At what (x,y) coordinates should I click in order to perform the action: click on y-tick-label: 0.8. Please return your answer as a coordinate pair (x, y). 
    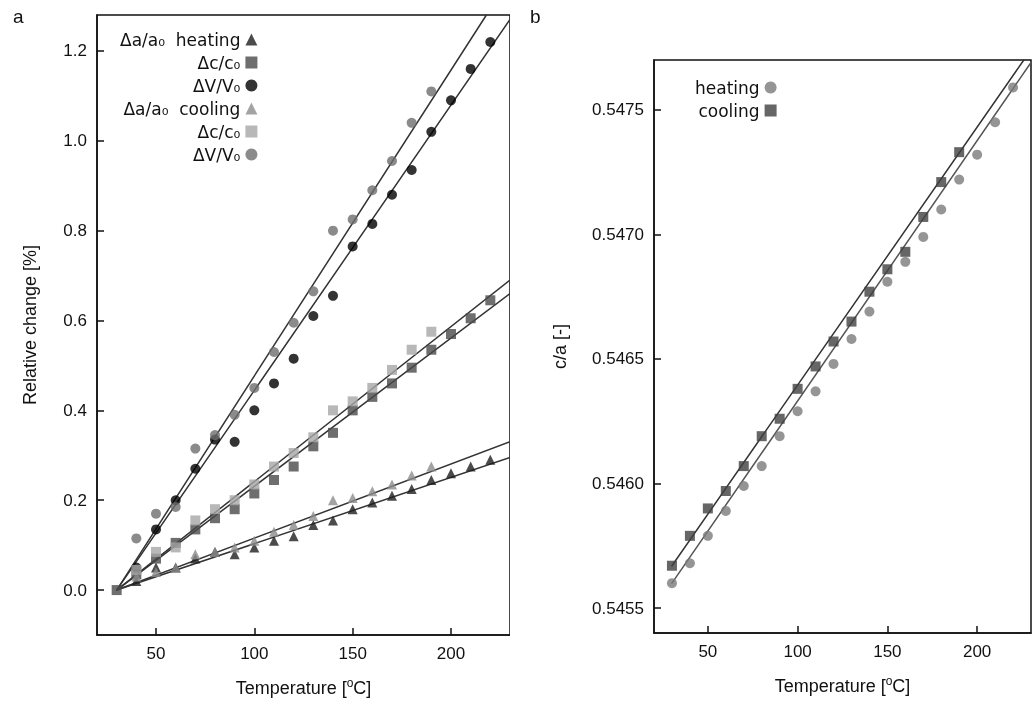
    Looking at the image, I should click on (75, 231).